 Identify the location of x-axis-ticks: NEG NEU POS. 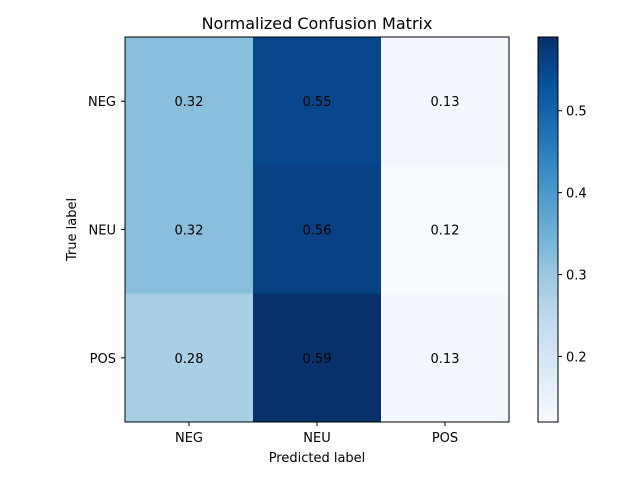
(316, 434).